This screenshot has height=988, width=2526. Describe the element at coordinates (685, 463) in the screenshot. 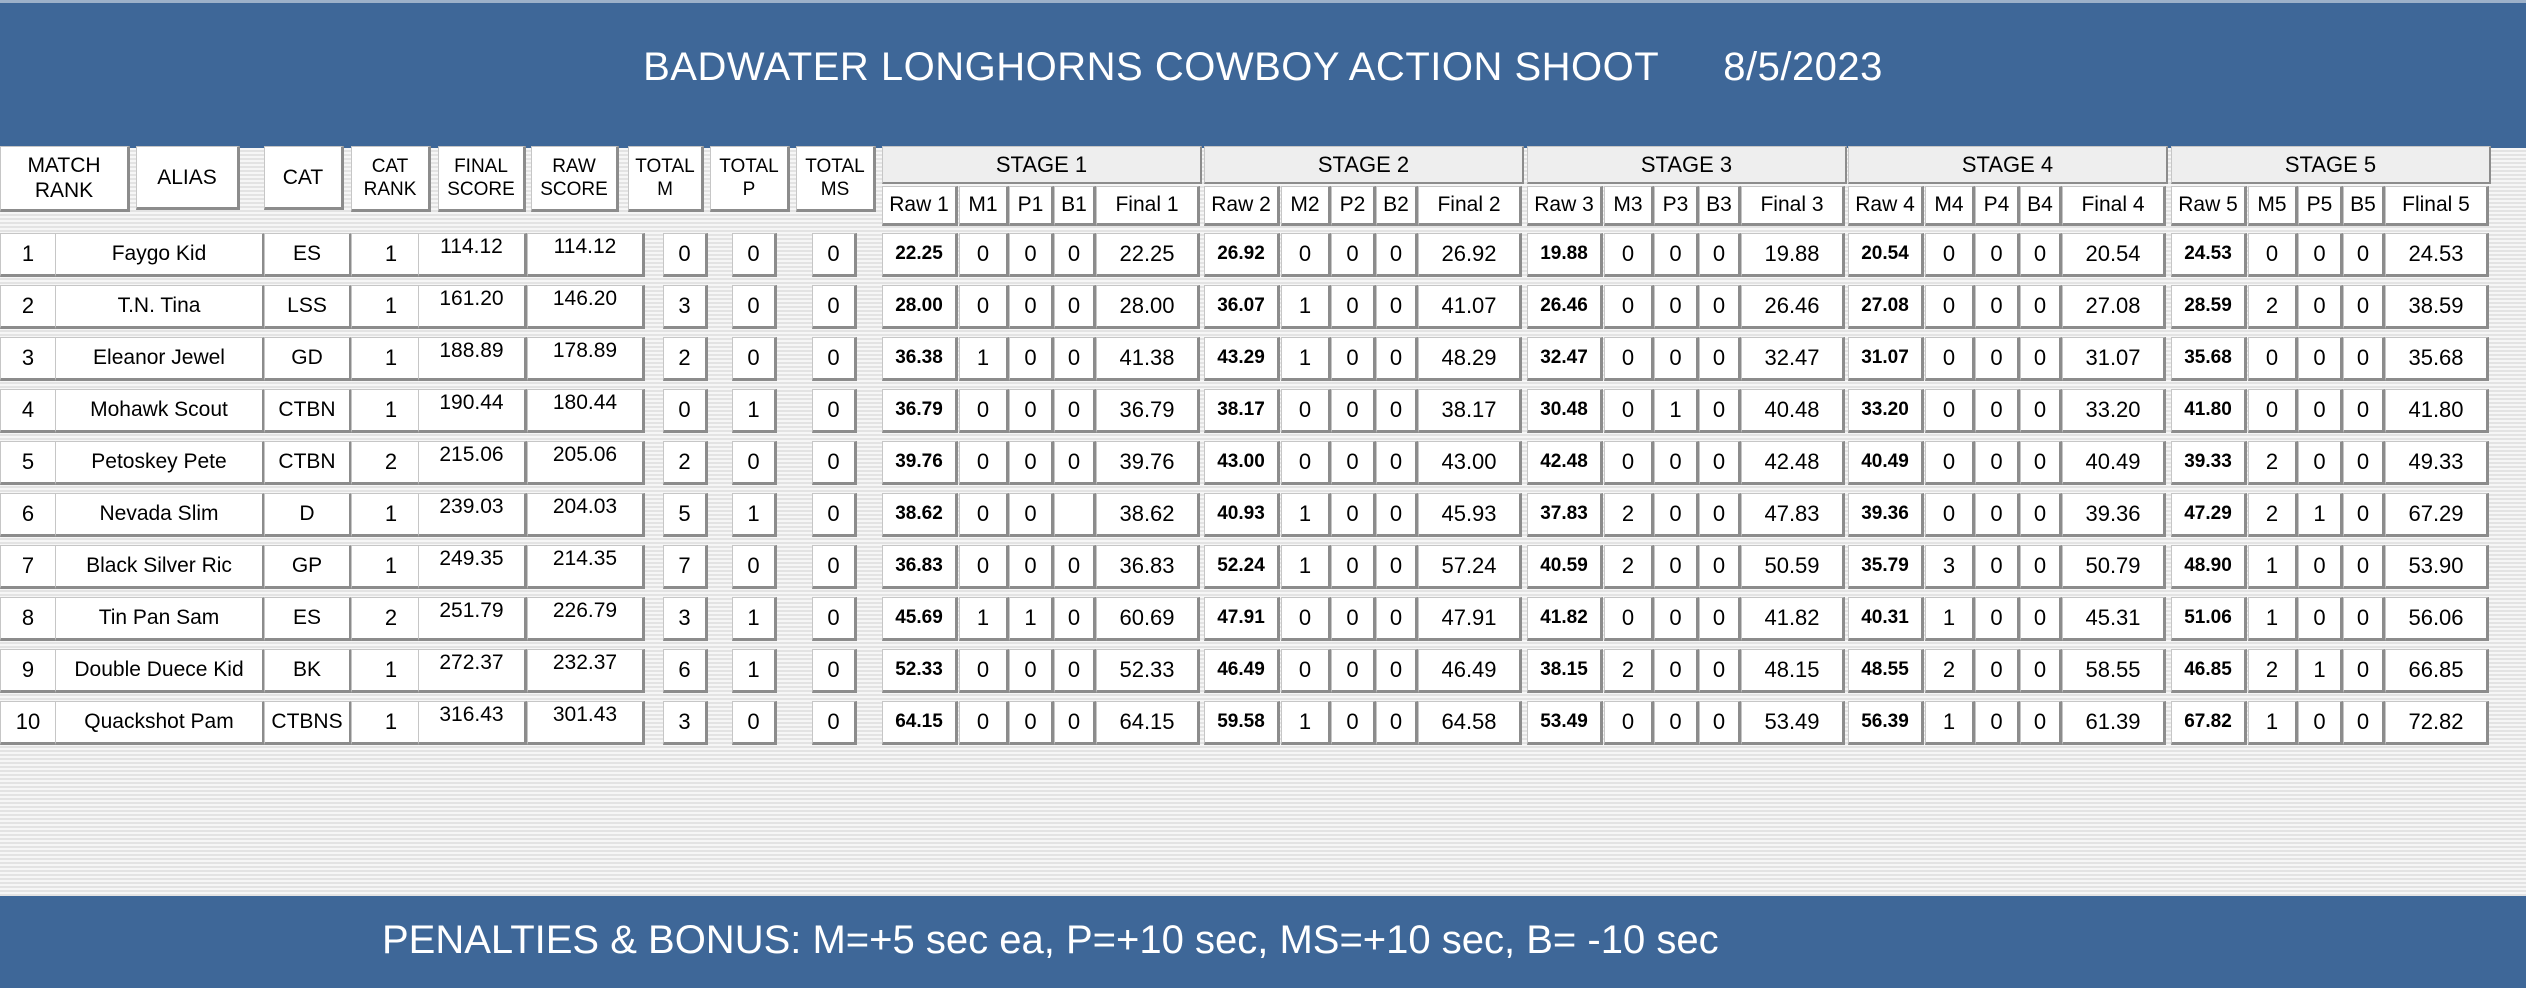

I see `total-m: 2` at that location.